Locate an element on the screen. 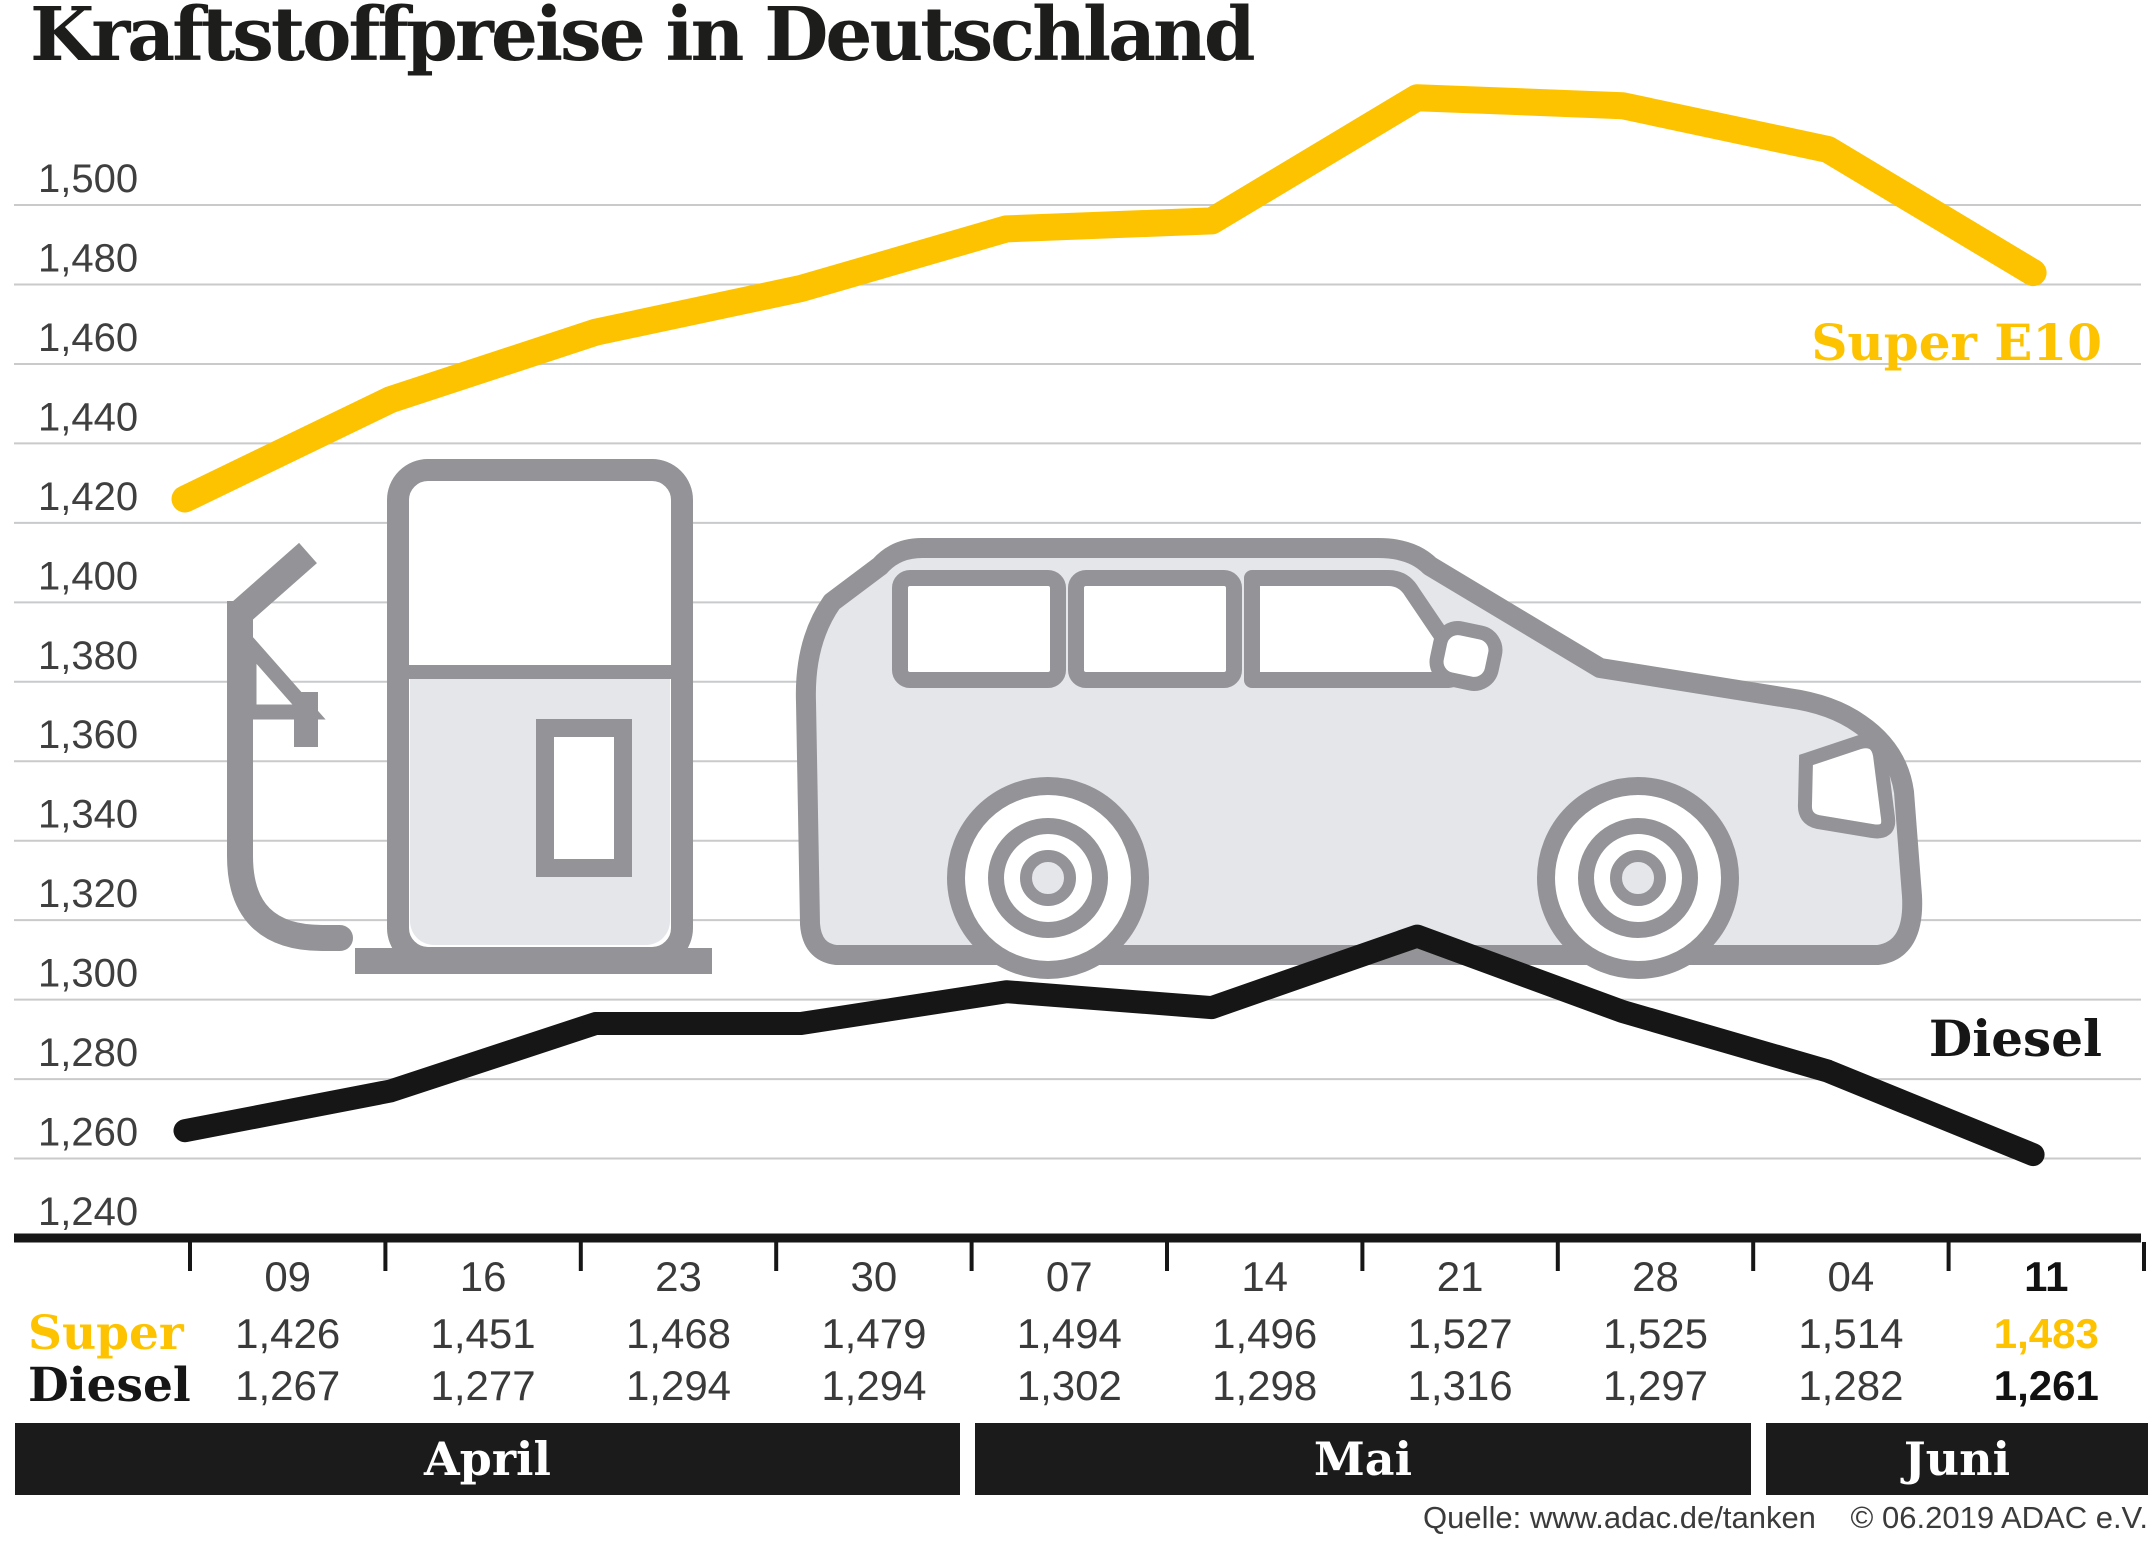  month-bar-mai: Mai is located at coordinates (1363, 1459).